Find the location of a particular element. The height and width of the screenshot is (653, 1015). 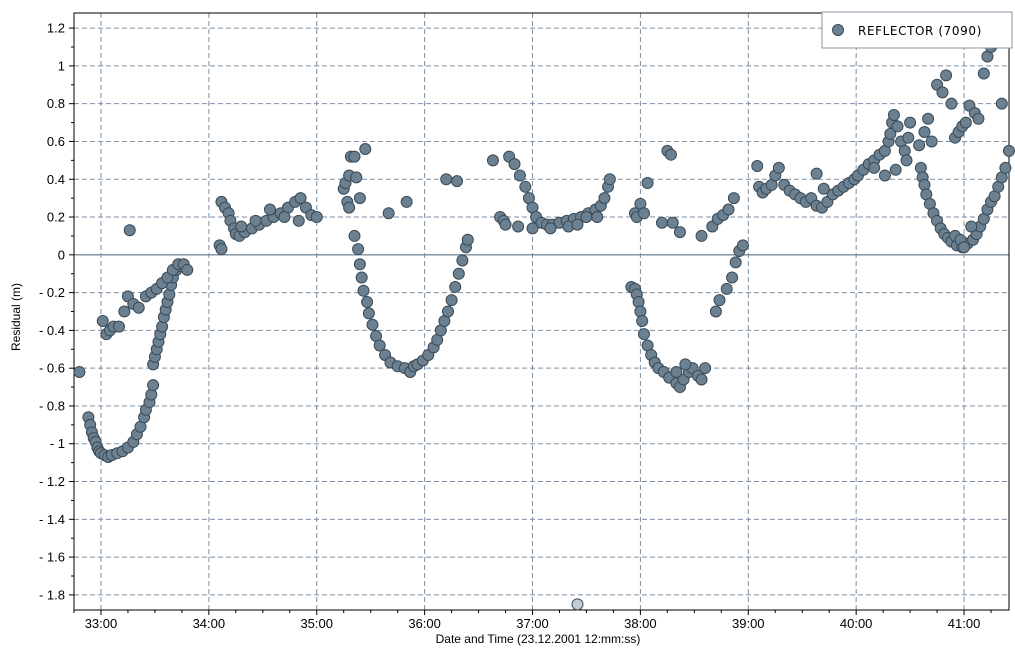

legend-box is located at coordinates (917, 30).